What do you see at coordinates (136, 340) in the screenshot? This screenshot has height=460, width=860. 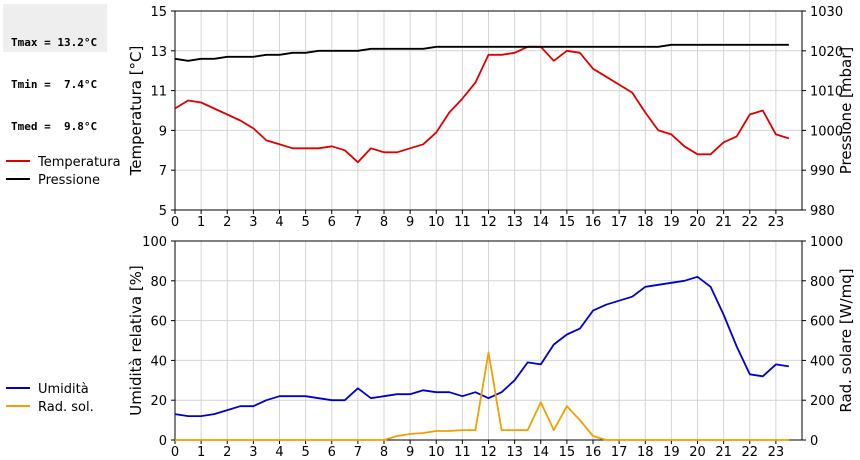 I see `y-axis-label: Umidità relativa [%]` at bounding box center [136, 340].